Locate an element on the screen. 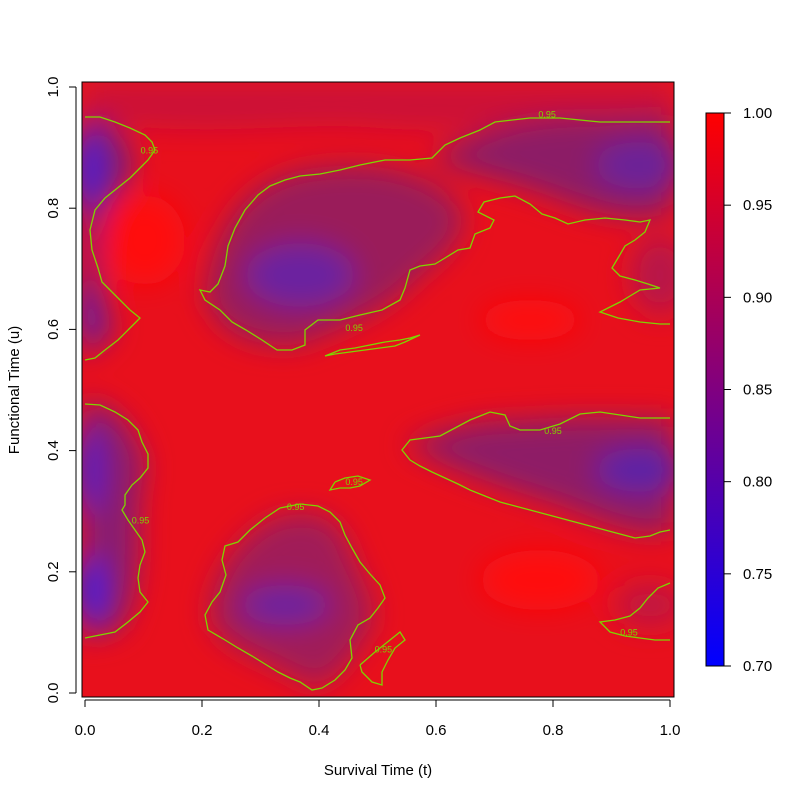  colorbar-tick-label: 0.90 is located at coordinates (757, 297).